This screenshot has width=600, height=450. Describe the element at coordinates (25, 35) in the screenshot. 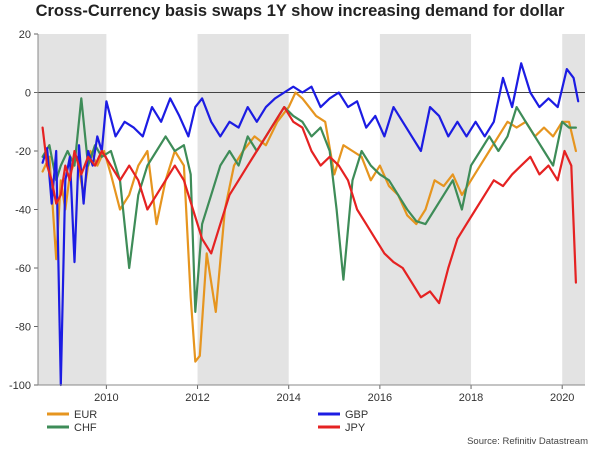

I see `y-tick-label: 20` at that location.